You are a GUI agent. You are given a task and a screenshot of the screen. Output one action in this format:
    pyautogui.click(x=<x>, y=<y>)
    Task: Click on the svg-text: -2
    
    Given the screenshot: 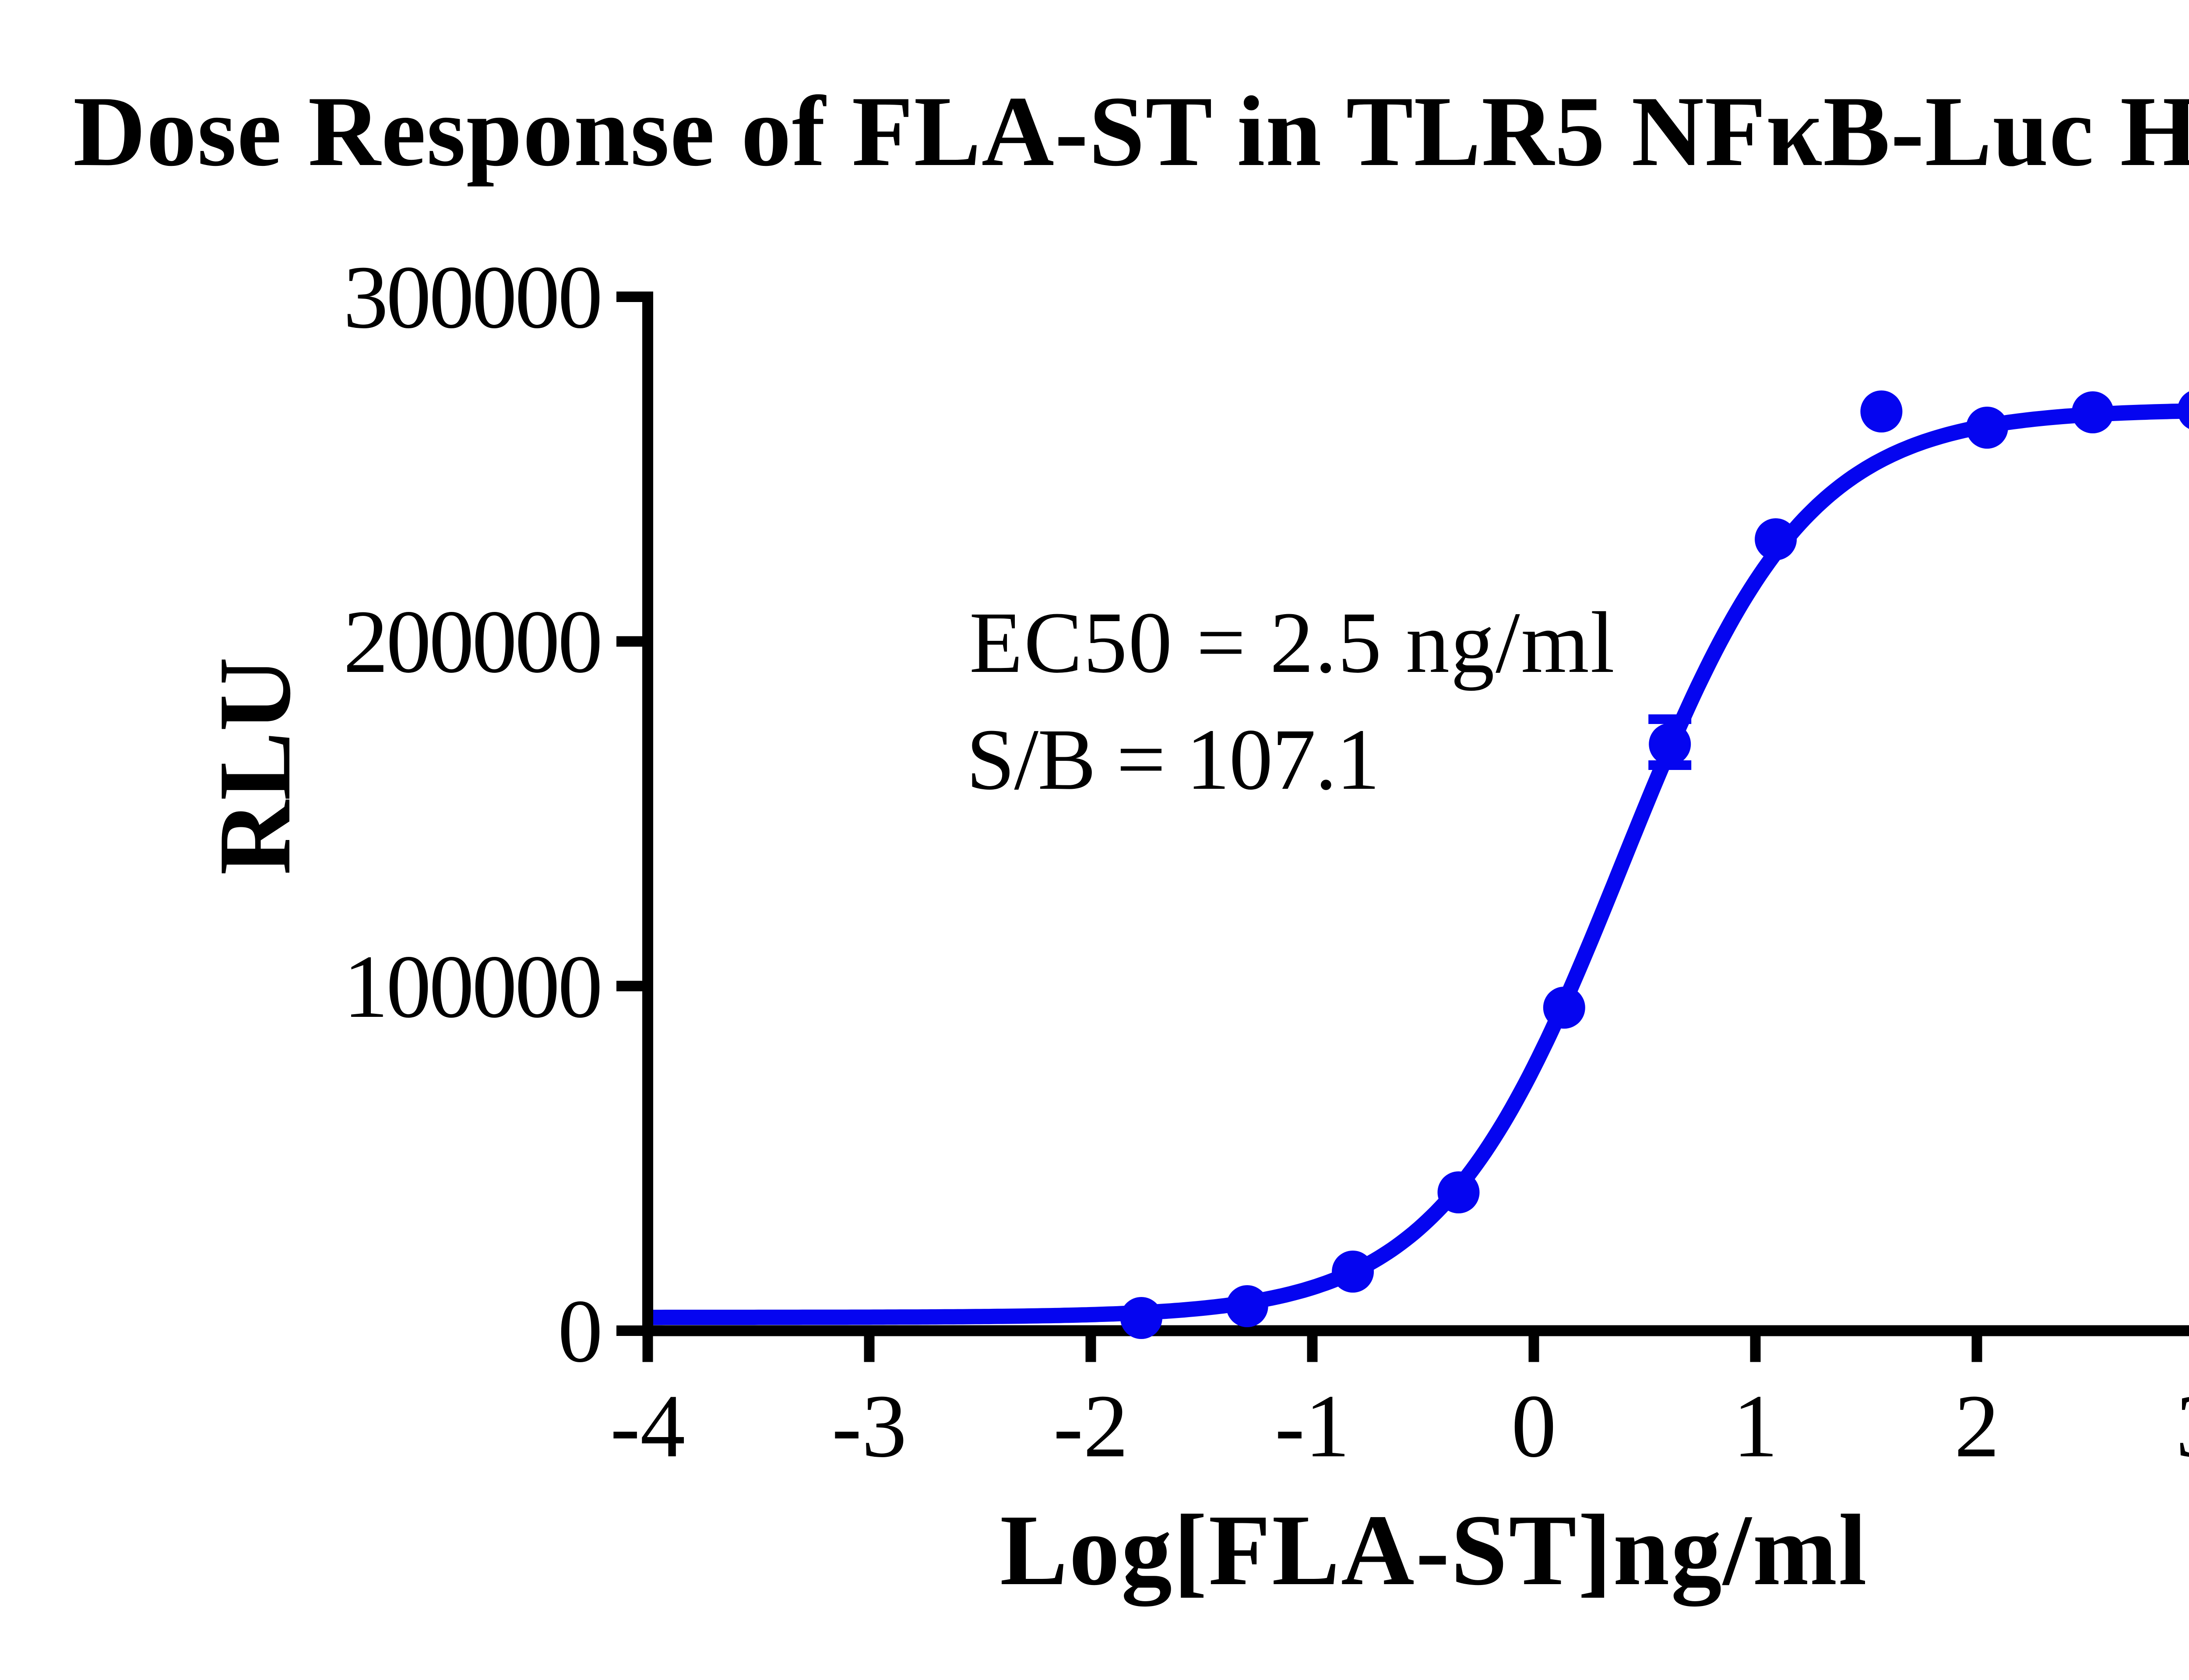 What is the action you would take?
    pyautogui.click(x=1091, y=1426)
    